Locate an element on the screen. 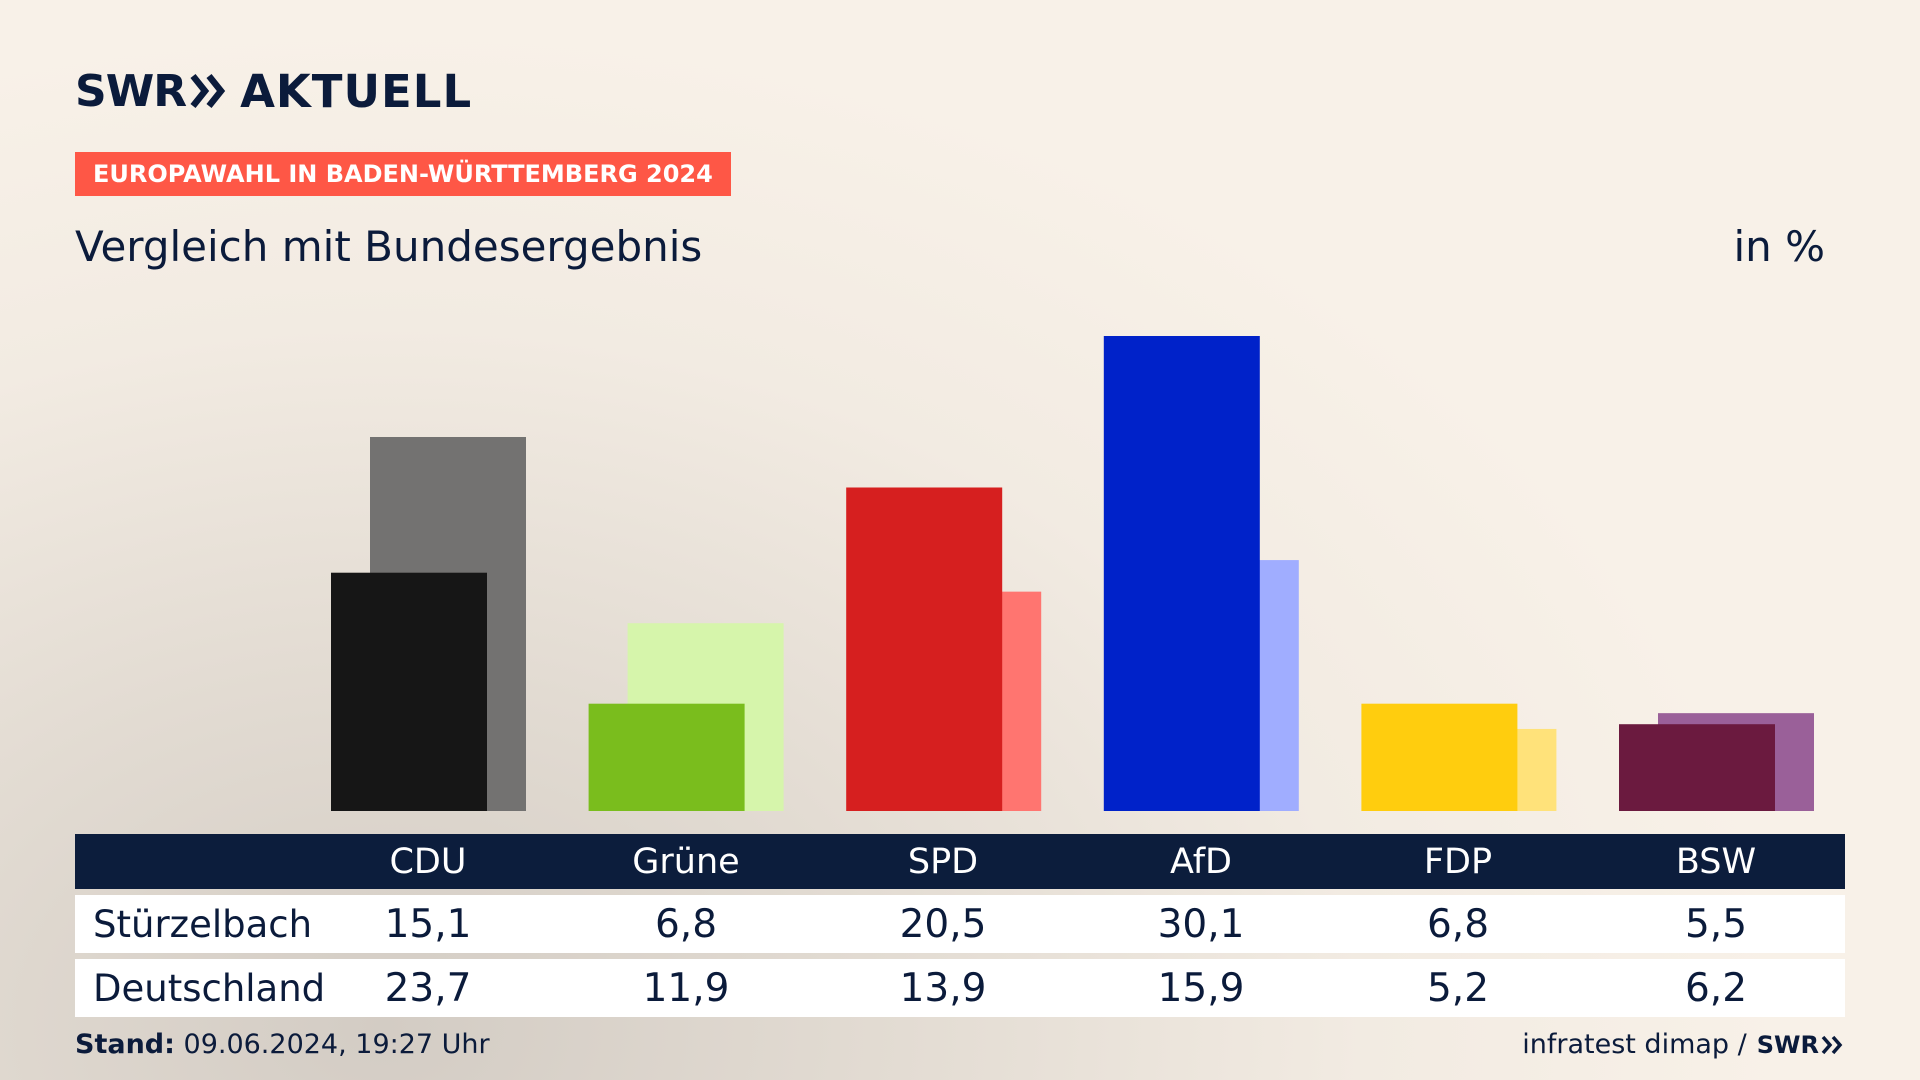 This screenshot has height=1080, width=1920. table-cell: 11,9 is located at coordinates (686, 988).